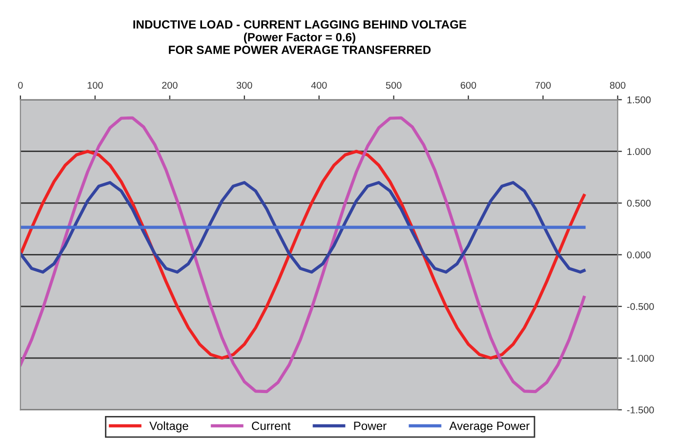  What do you see at coordinates (639, 151) in the screenshot?
I see `y-tick-label: 1.000` at bounding box center [639, 151].